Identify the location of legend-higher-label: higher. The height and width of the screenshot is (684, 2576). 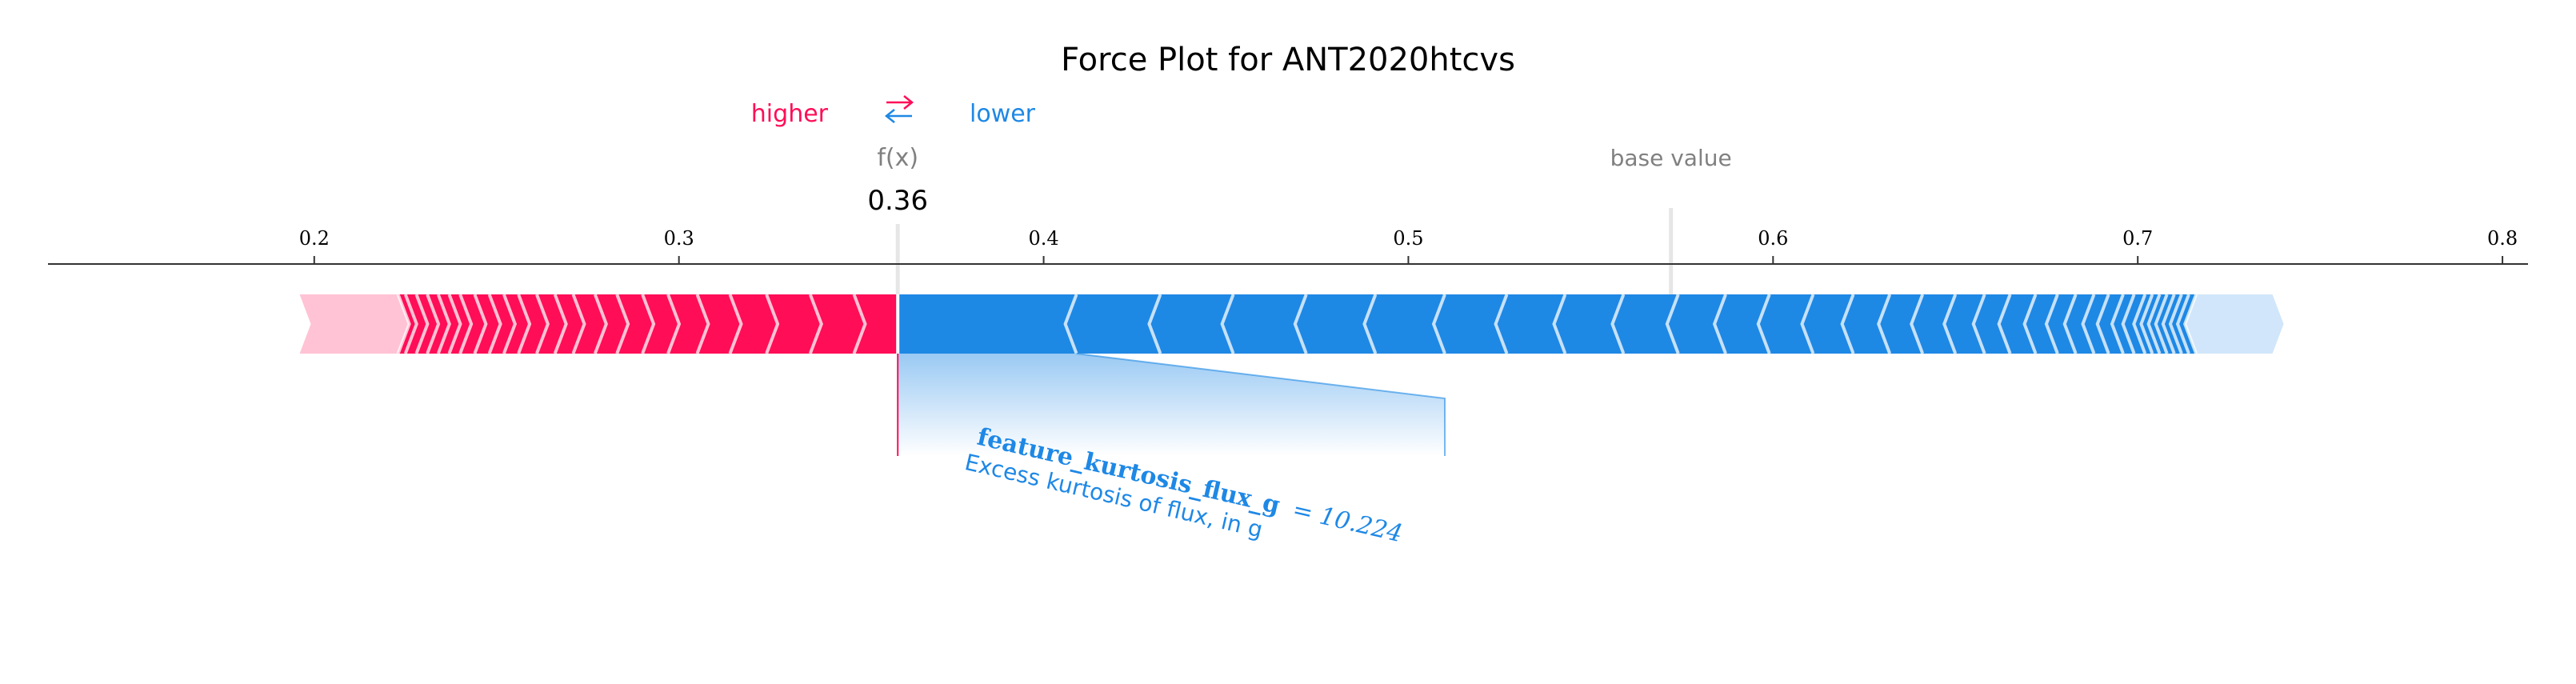
(790, 114).